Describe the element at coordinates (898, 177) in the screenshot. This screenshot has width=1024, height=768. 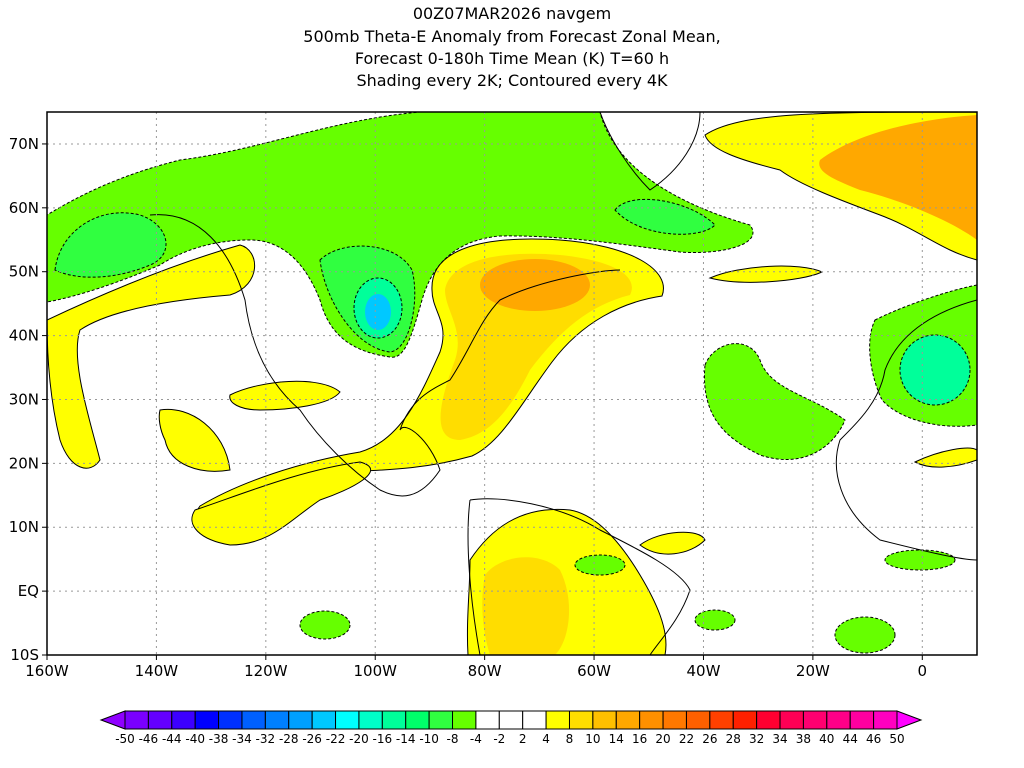
I see `positive-anomaly-europe-orange` at that location.